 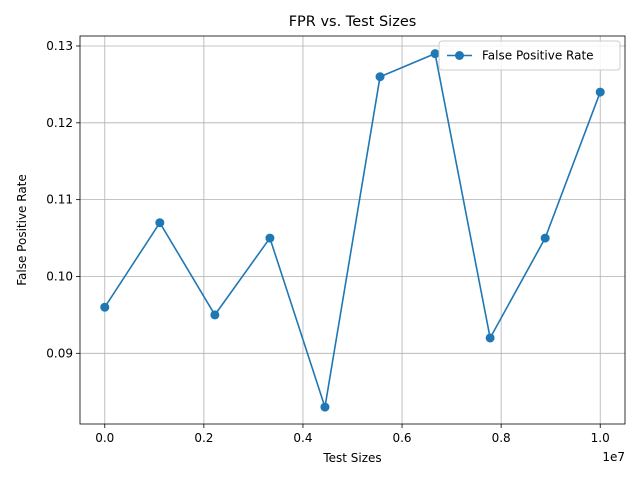 I want to click on legend-label: False Positive Rate, so click(x=538, y=56).